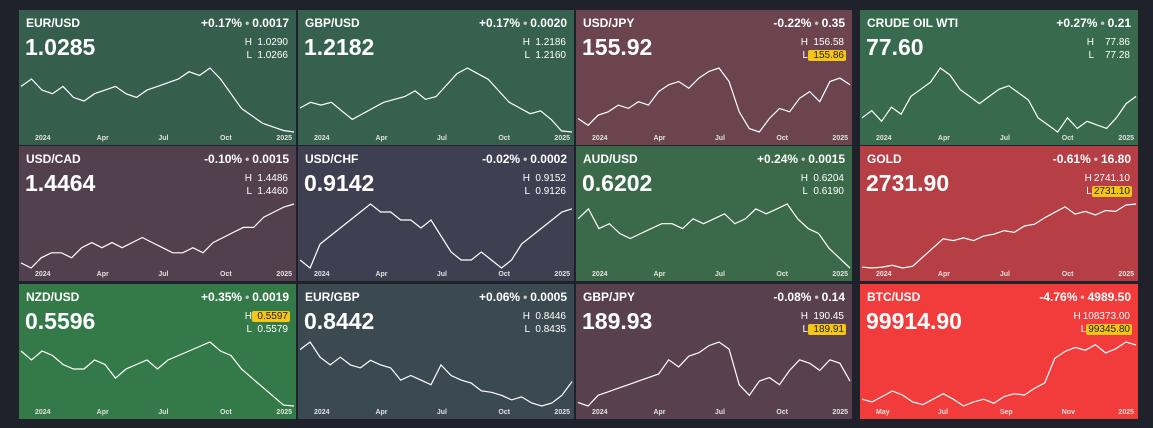  Describe the element at coordinates (828, 42) in the screenshot. I see `high-value: 156.58` at that location.